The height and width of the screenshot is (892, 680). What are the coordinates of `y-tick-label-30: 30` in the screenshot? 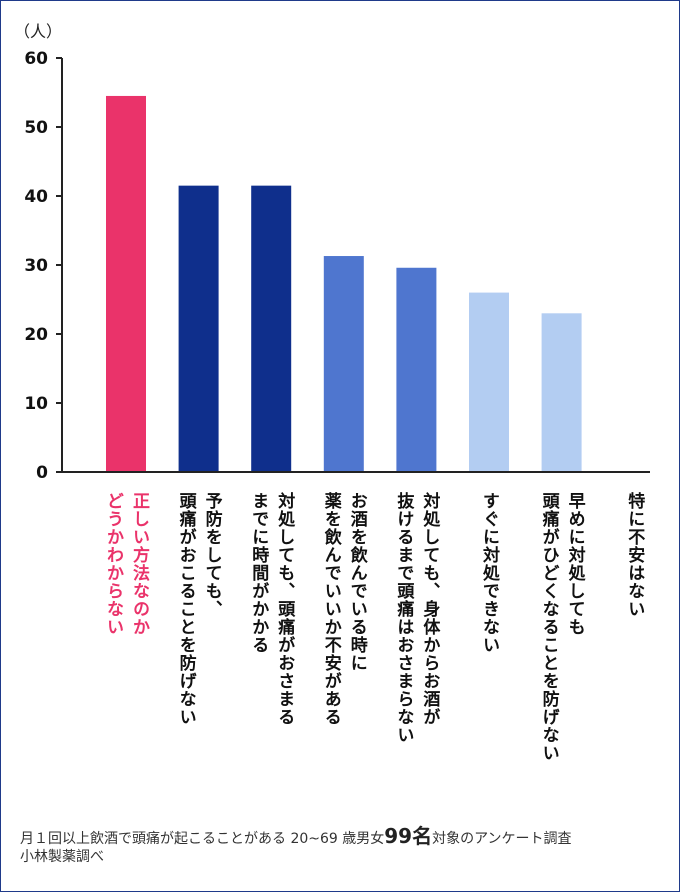 It's located at (36, 266).